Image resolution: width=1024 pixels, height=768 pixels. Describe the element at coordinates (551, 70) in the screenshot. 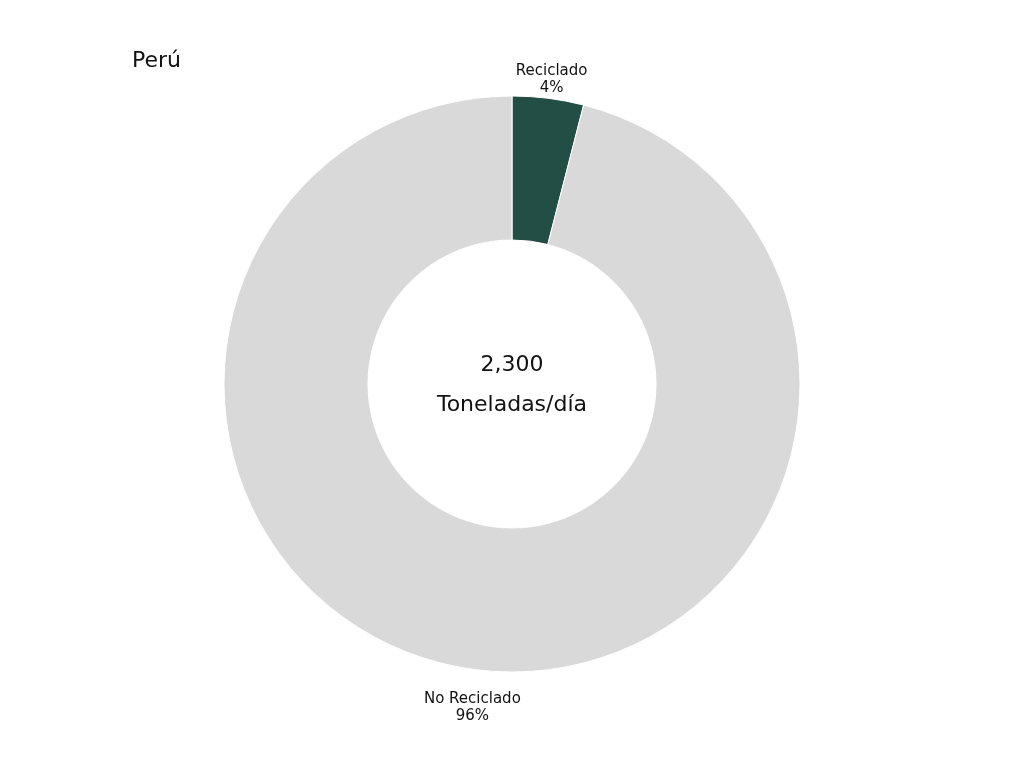

I see `slice-label: Reciclado` at that location.